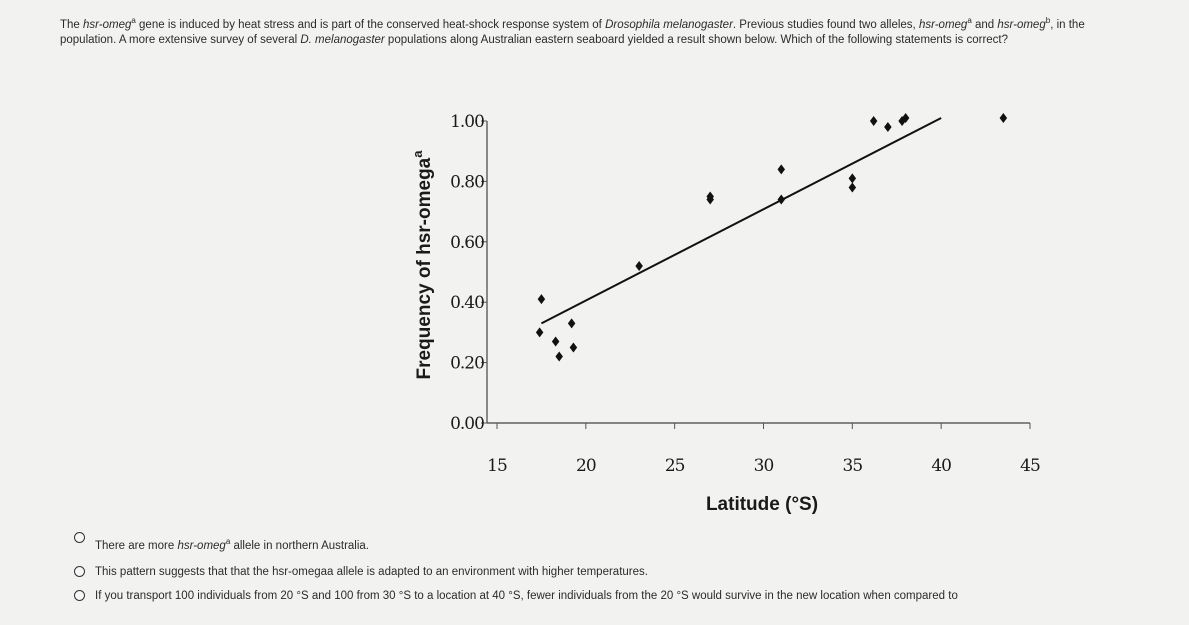  What do you see at coordinates (497, 466) in the screenshot?
I see `x-tick-label: 15` at bounding box center [497, 466].